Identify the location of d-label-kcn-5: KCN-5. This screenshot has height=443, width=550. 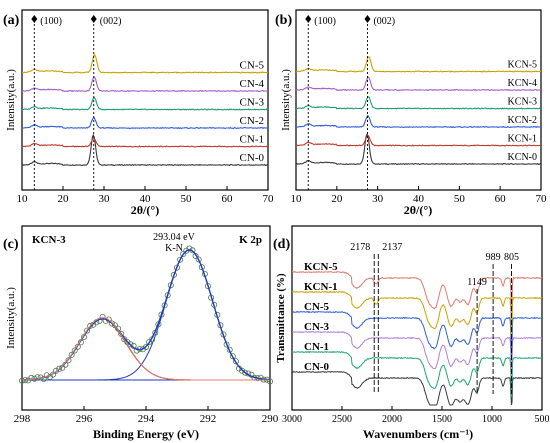
(321, 267).